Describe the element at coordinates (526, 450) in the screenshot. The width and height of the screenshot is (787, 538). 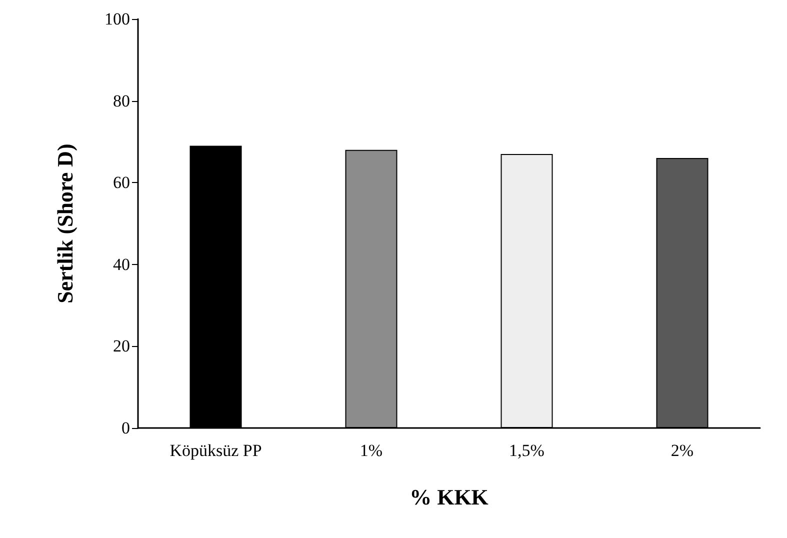
I see `x-tick-label: 1,5%` at that location.